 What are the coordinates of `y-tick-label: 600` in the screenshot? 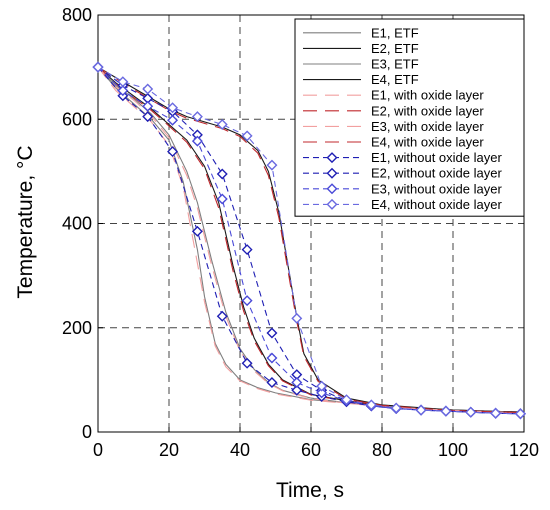 It's located at (77, 119).